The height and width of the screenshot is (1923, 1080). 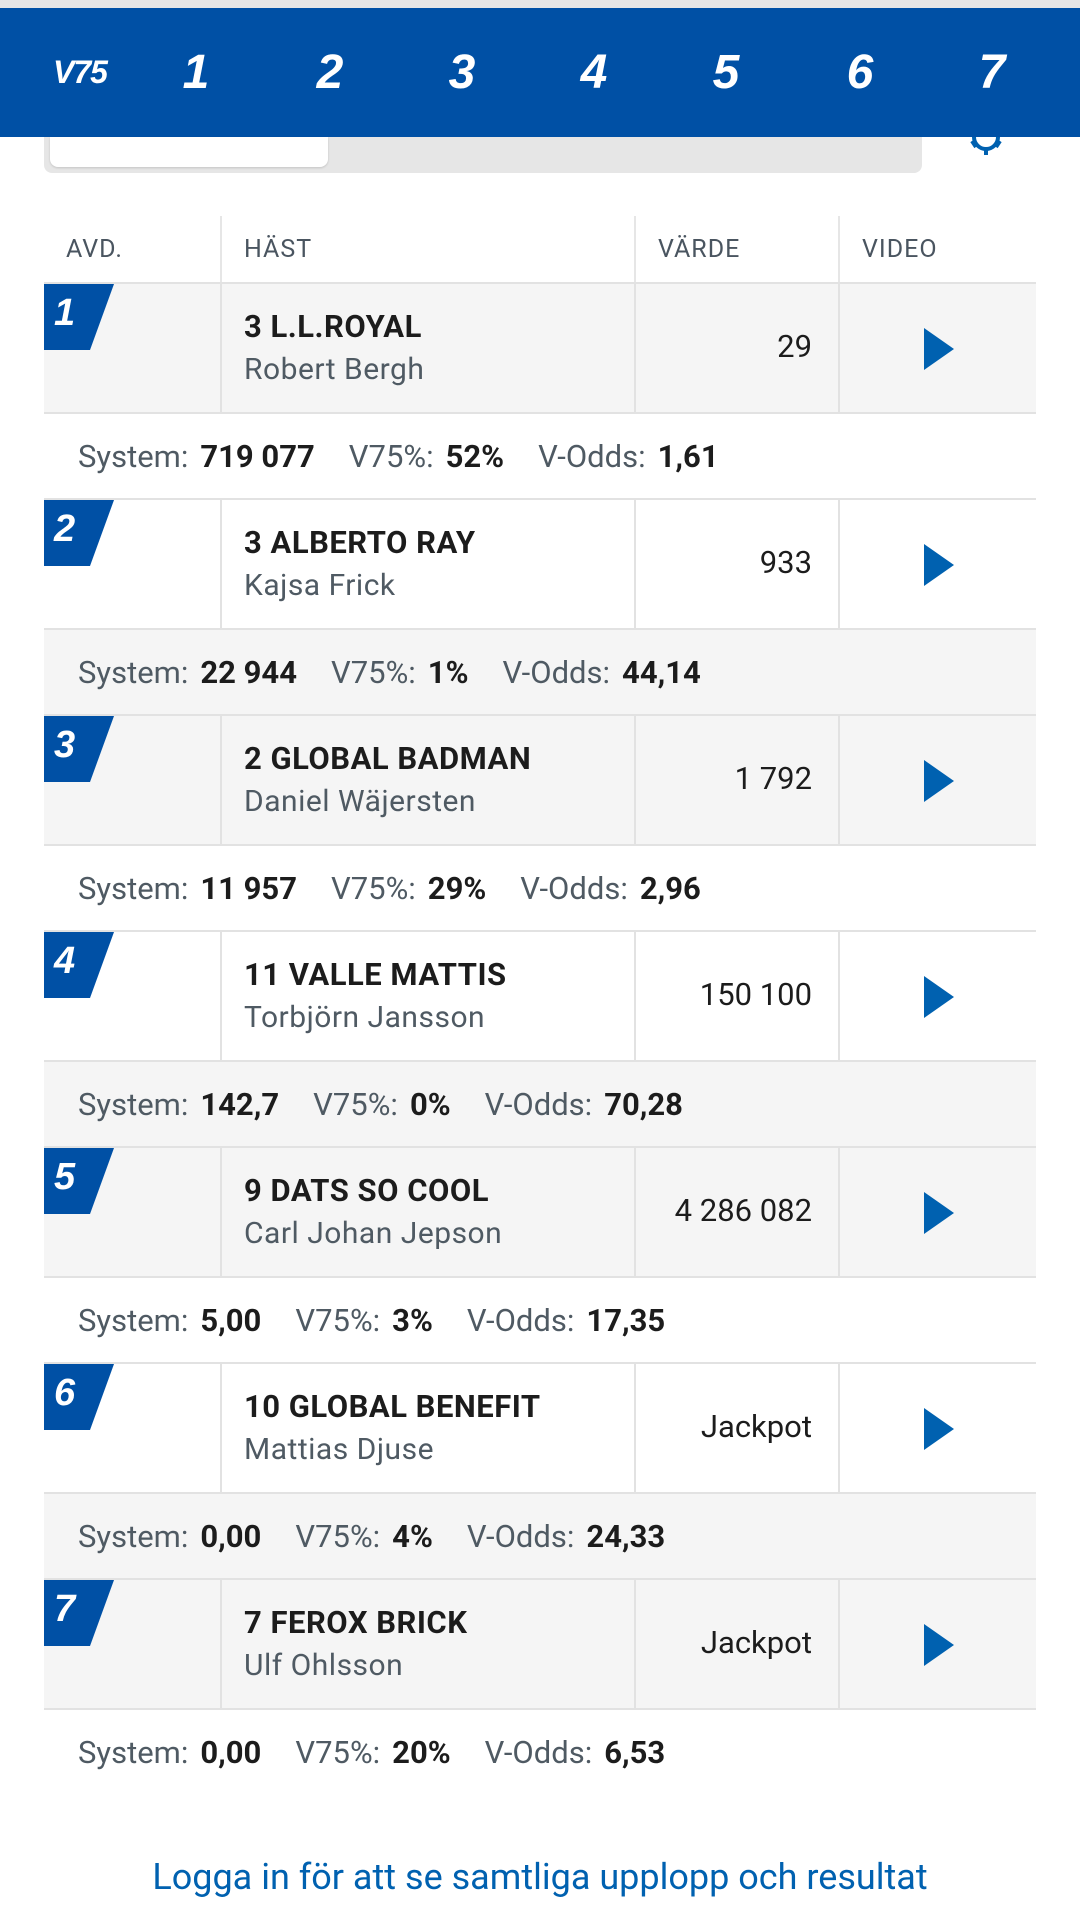 I want to click on race-stats: System: 11 957 V75%: 29% V-Odds: 2,96, so click(x=540, y=888).